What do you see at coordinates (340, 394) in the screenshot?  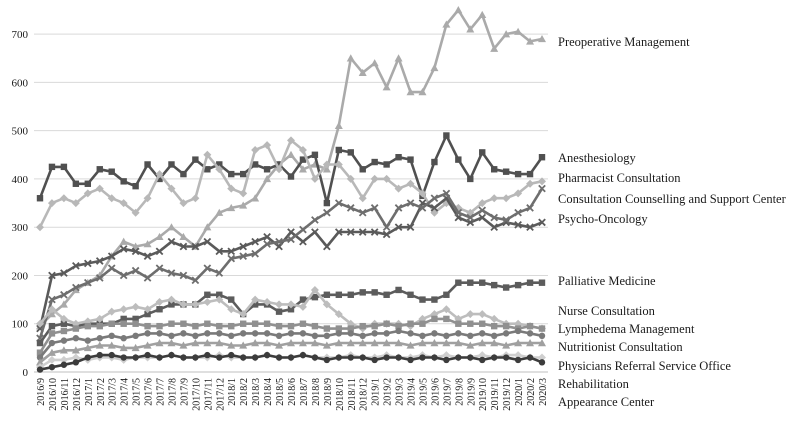 I see `x-tick-label: 2018/10` at bounding box center [340, 394].